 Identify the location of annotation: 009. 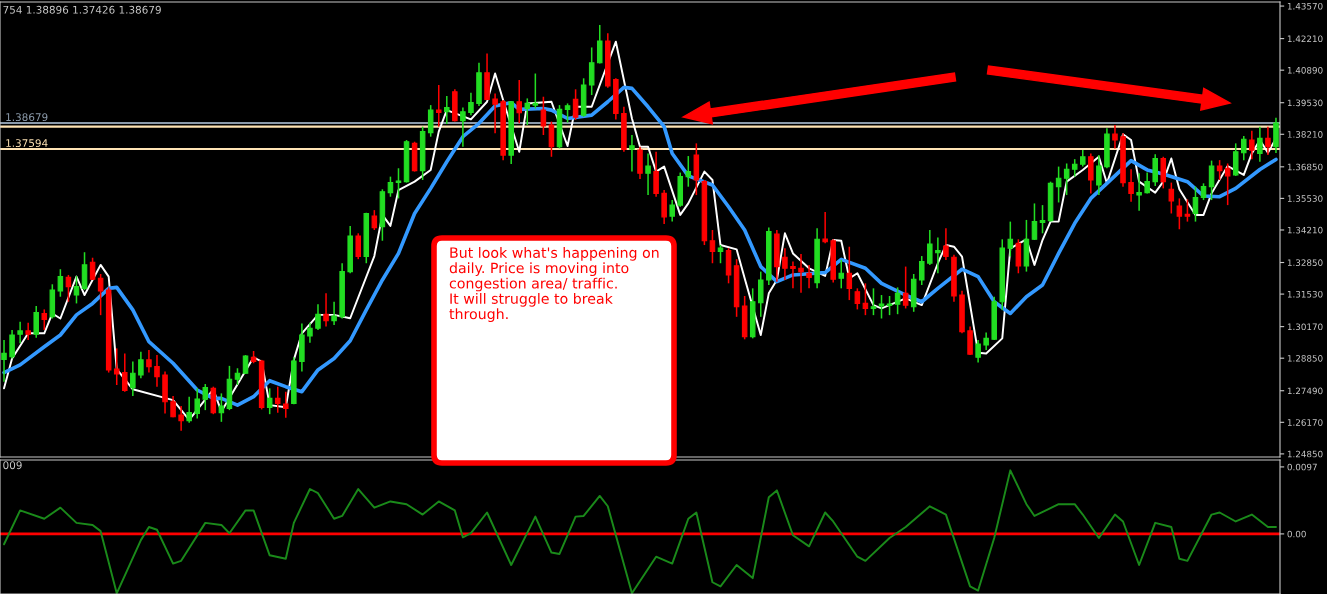
(12, 465).